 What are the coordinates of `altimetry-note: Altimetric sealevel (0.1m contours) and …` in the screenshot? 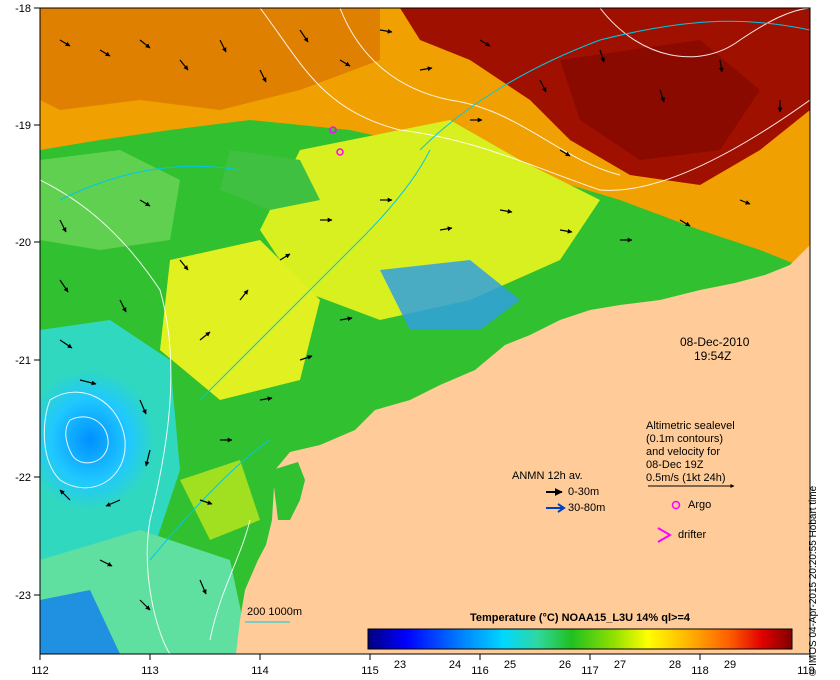 It's located at (690, 452).